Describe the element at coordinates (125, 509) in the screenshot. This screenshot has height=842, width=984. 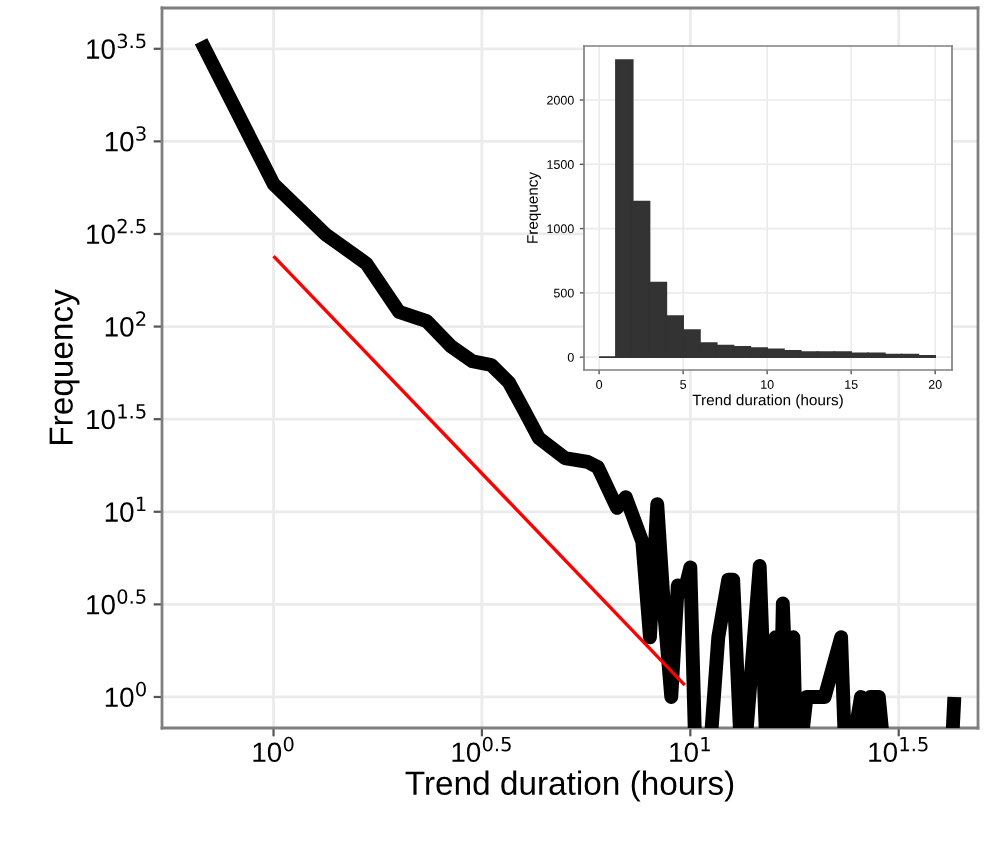
I see `y-tick-label: 10$^{1}$` at that location.